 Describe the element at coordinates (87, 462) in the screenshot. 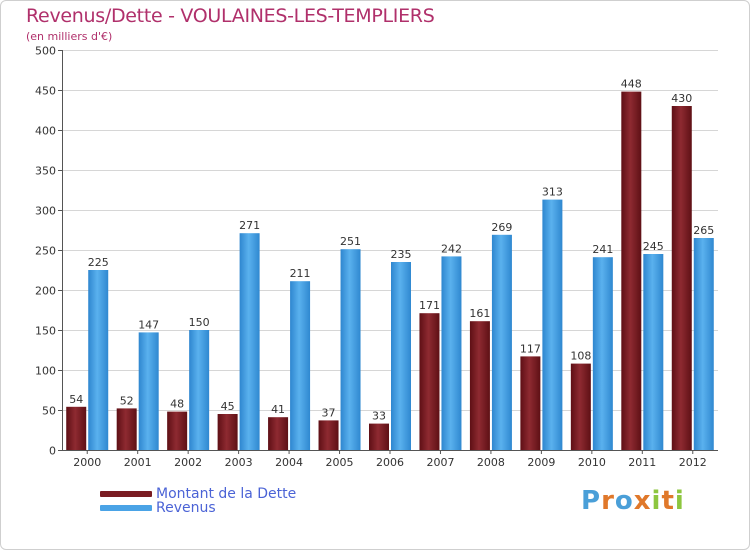

I see `x-tick-label: 2000` at that location.